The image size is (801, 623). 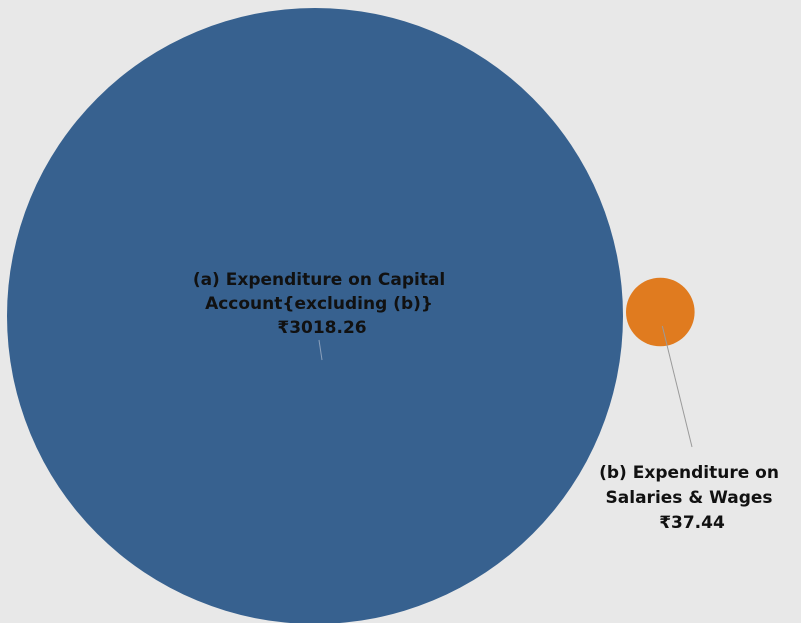 I want to click on label-salaries-wages-value: ₹37.44, so click(x=692, y=523).